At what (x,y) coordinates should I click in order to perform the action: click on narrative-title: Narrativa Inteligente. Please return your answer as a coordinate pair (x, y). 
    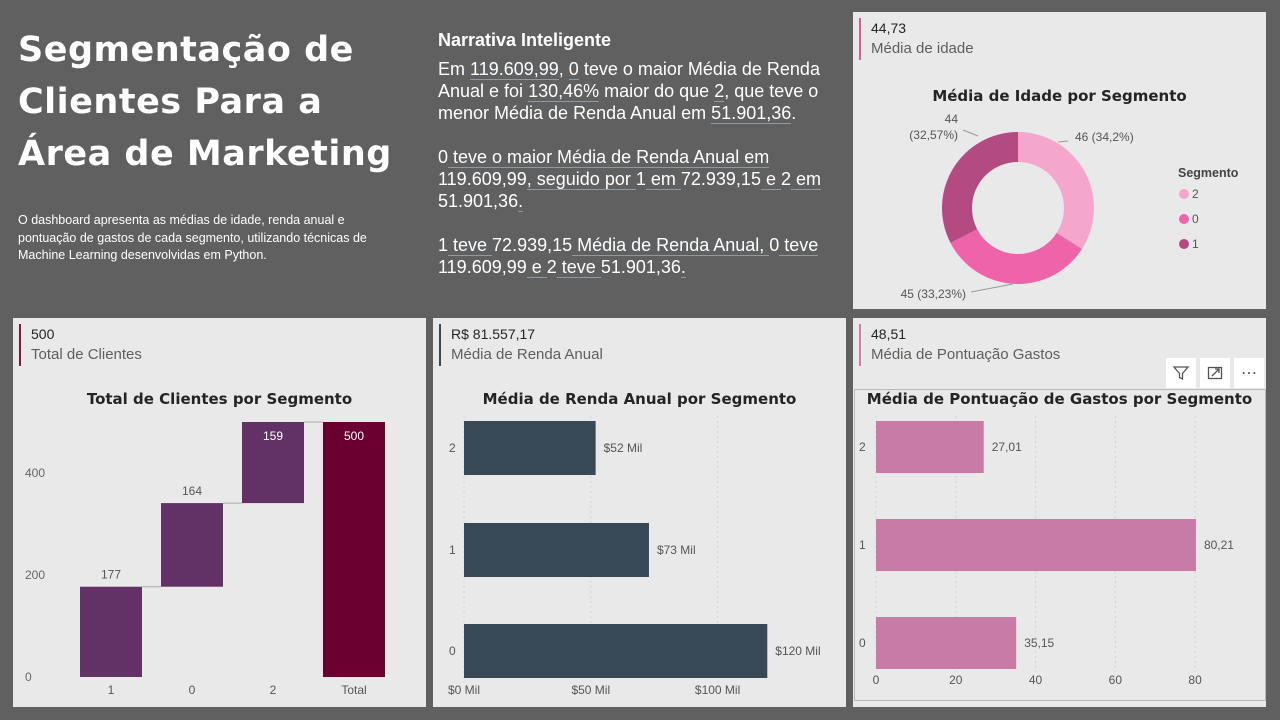
    Looking at the image, I should click on (525, 40).